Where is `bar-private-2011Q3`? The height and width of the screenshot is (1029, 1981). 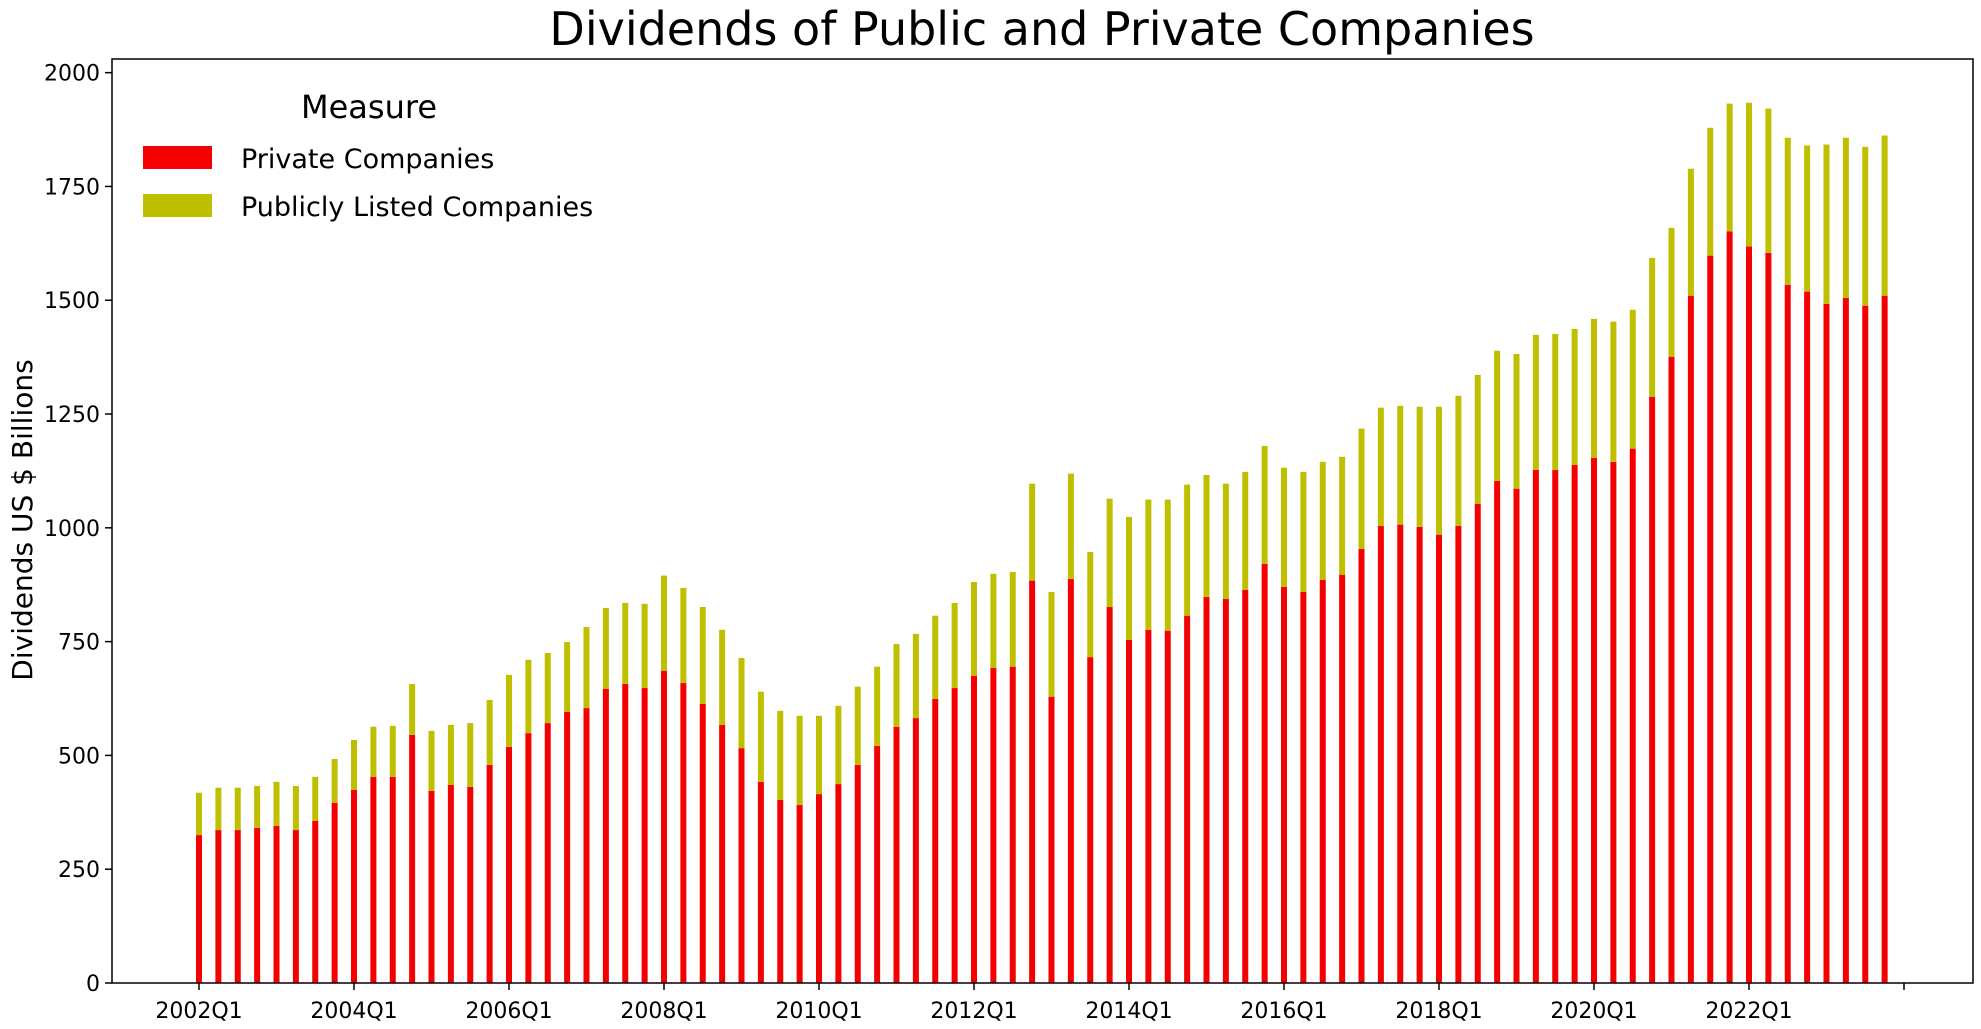 bar-private-2011Q3 is located at coordinates (935, 840).